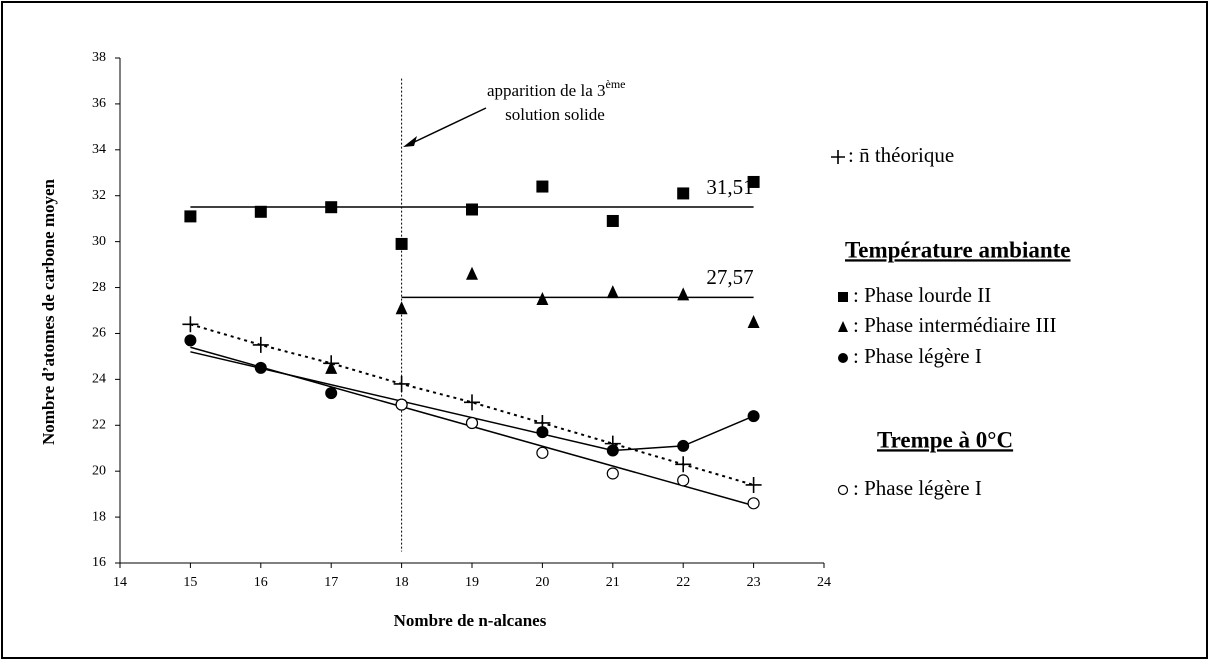  I want to click on y-tick-label: 34, so click(99, 149).